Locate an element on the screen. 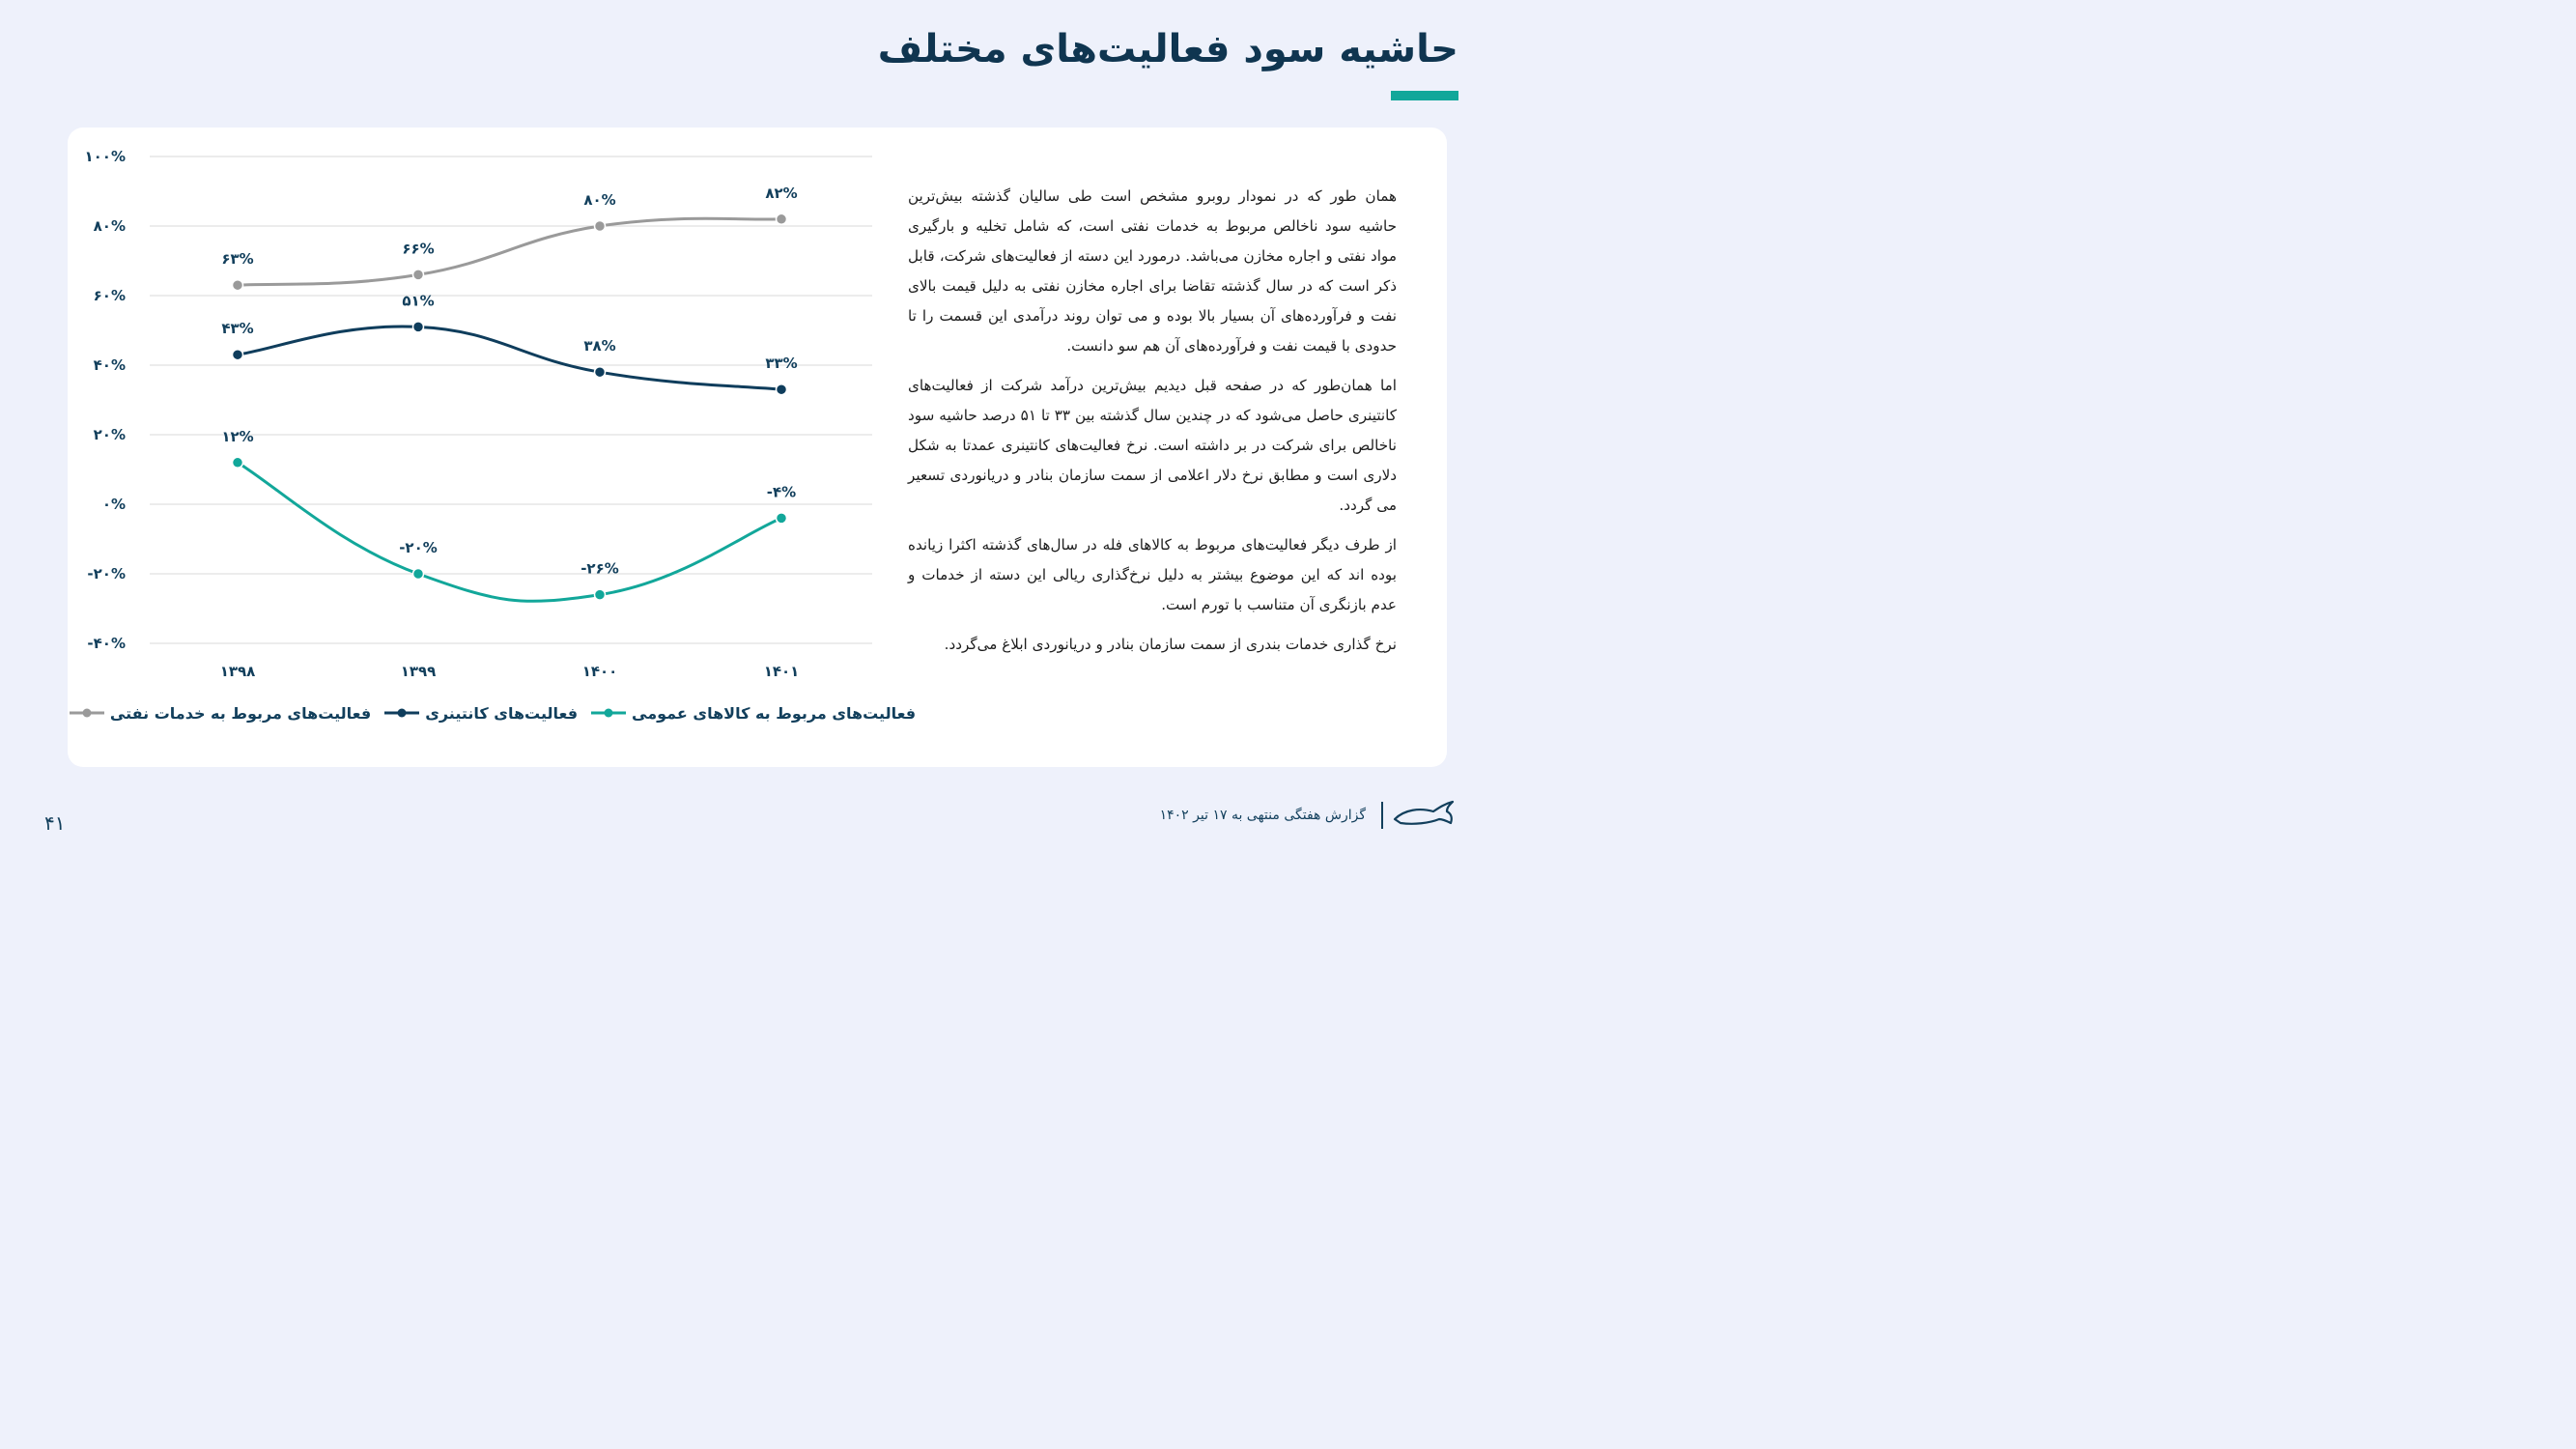 The image size is (2576, 1449). data-label: ۶۳% is located at coordinates (237, 259).